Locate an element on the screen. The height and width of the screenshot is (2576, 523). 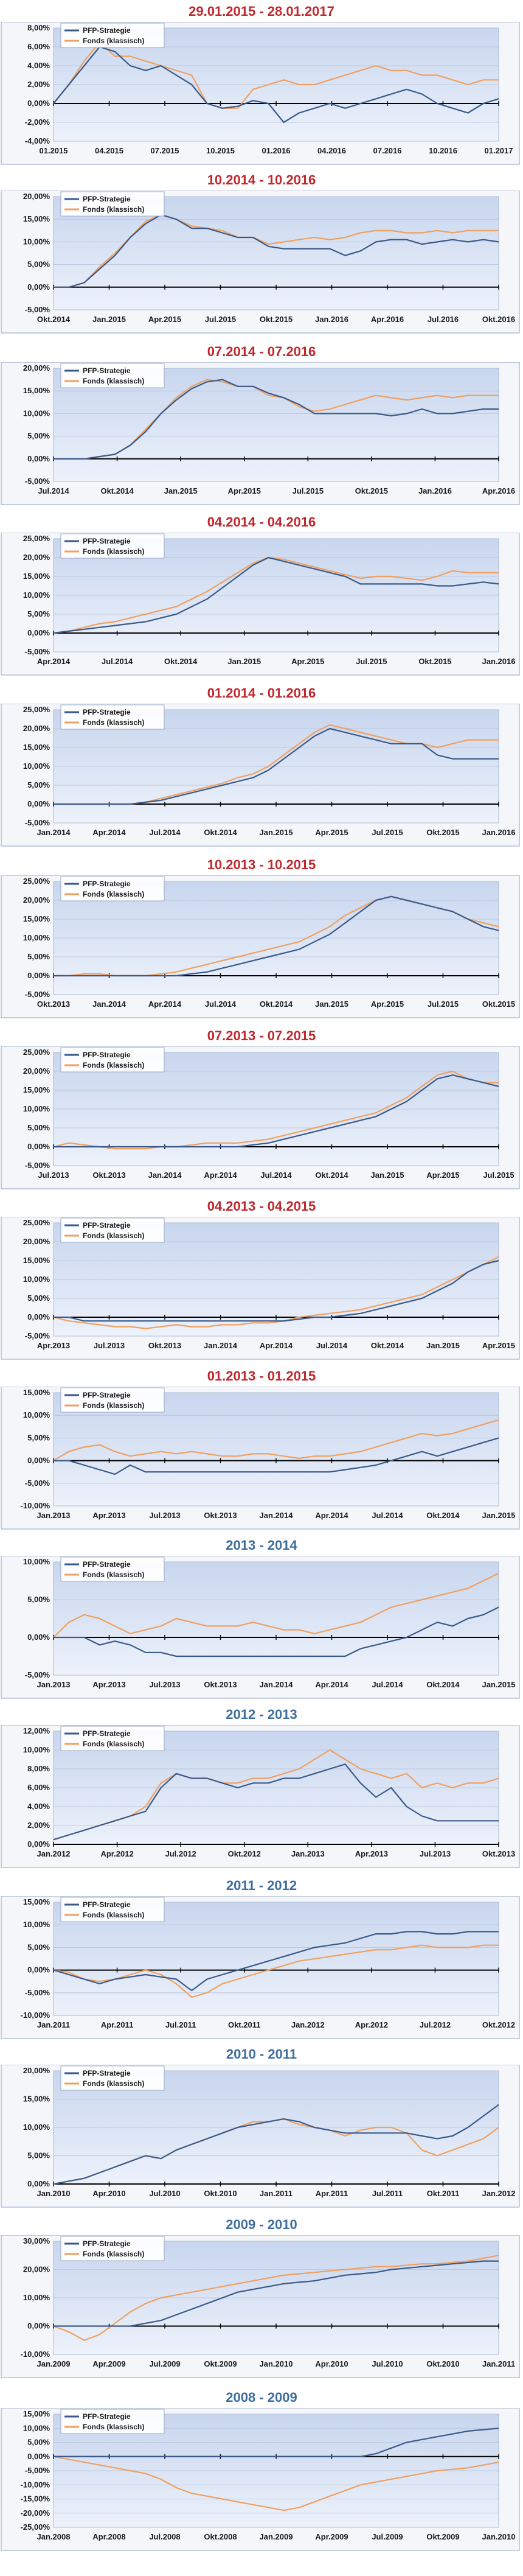
x-tick-label: Jan.2013 is located at coordinates (308, 1853).